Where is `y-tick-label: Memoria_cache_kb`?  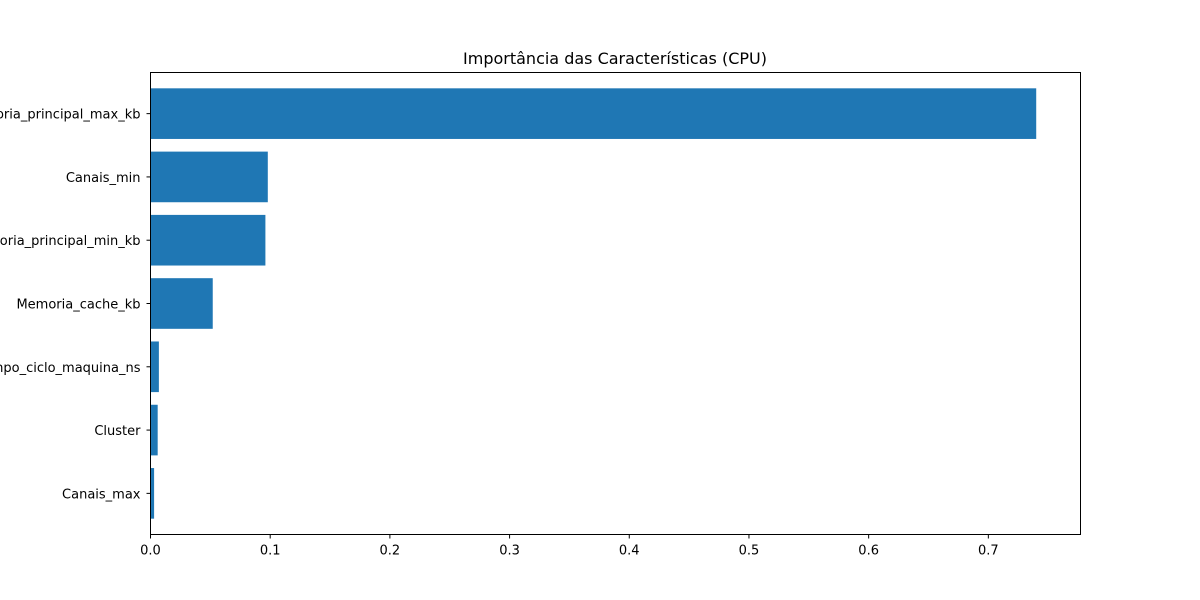 y-tick-label: Memoria_cache_kb is located at coordinates (78, 305).